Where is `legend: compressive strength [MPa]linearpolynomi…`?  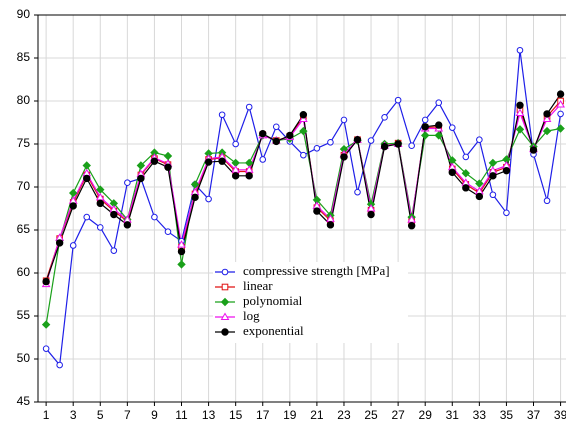
legend: compressive strength [MPa]linearpolynomi… is located at coordinates (310, 302).